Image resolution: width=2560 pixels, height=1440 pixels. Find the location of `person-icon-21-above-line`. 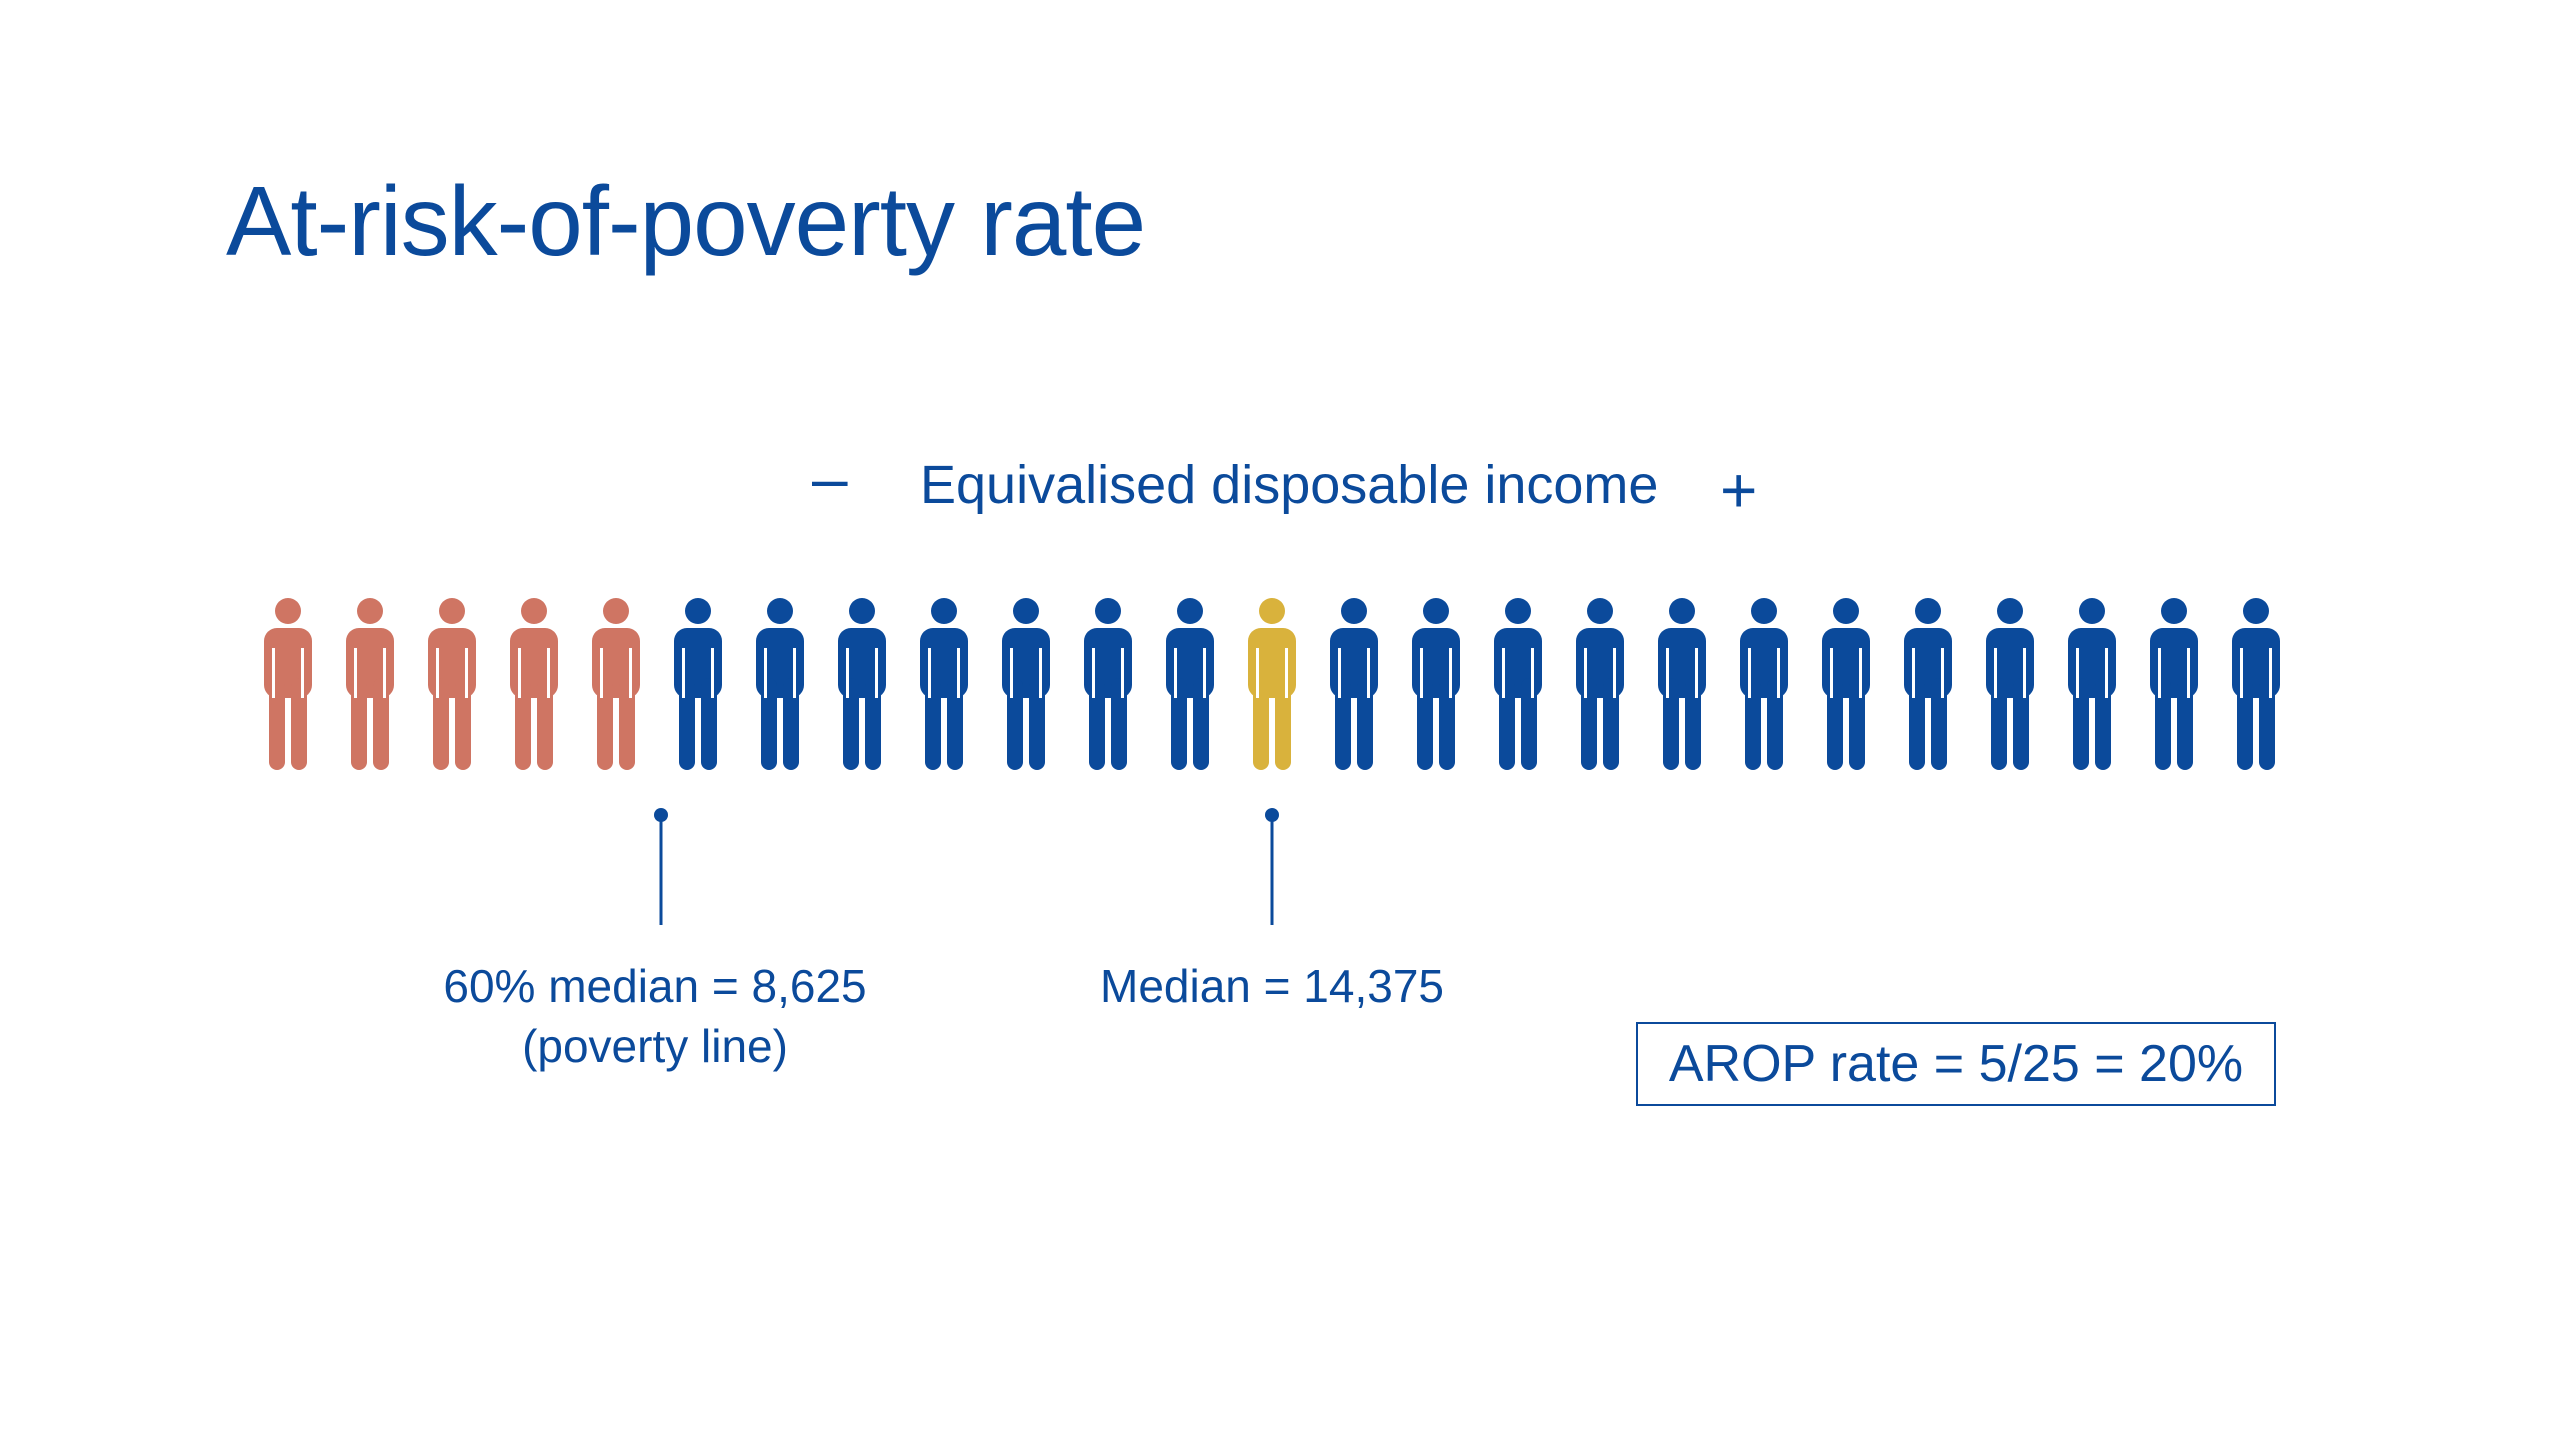

person-icon-21-above-line is located at coordinates (1928, 684).